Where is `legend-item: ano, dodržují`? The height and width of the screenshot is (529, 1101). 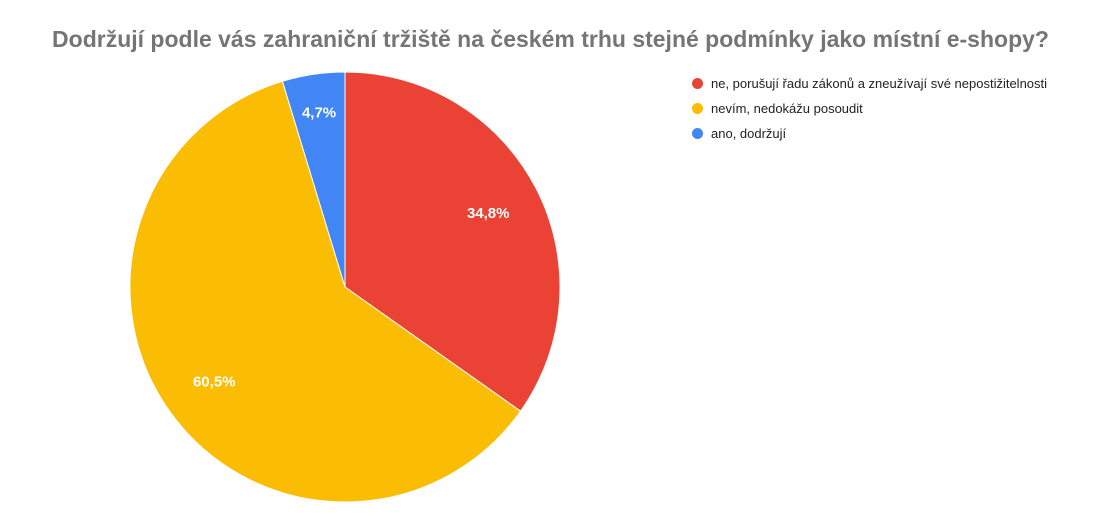 legend-item: ano, dodržují is located at coordinates (869, 133).